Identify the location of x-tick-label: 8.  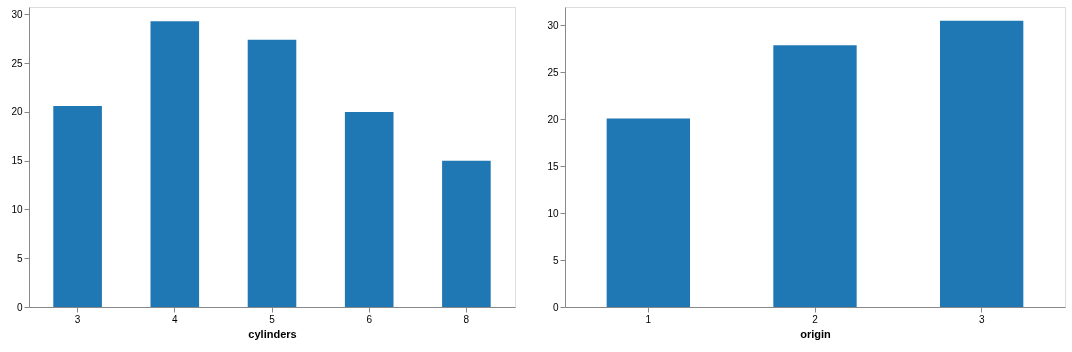
(466, 319).